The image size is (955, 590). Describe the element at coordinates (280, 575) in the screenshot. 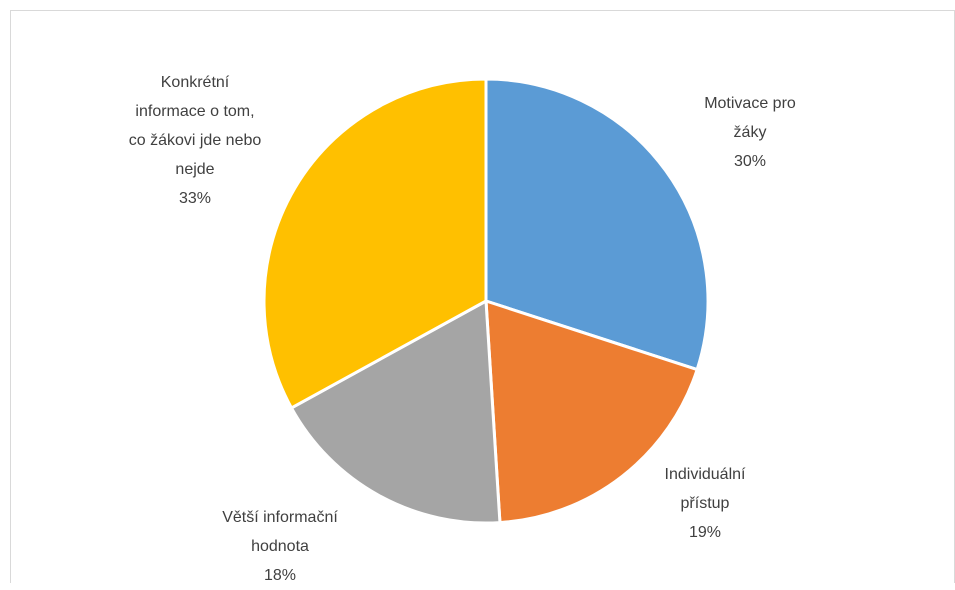

I see `percent-label: 18%` at that location.